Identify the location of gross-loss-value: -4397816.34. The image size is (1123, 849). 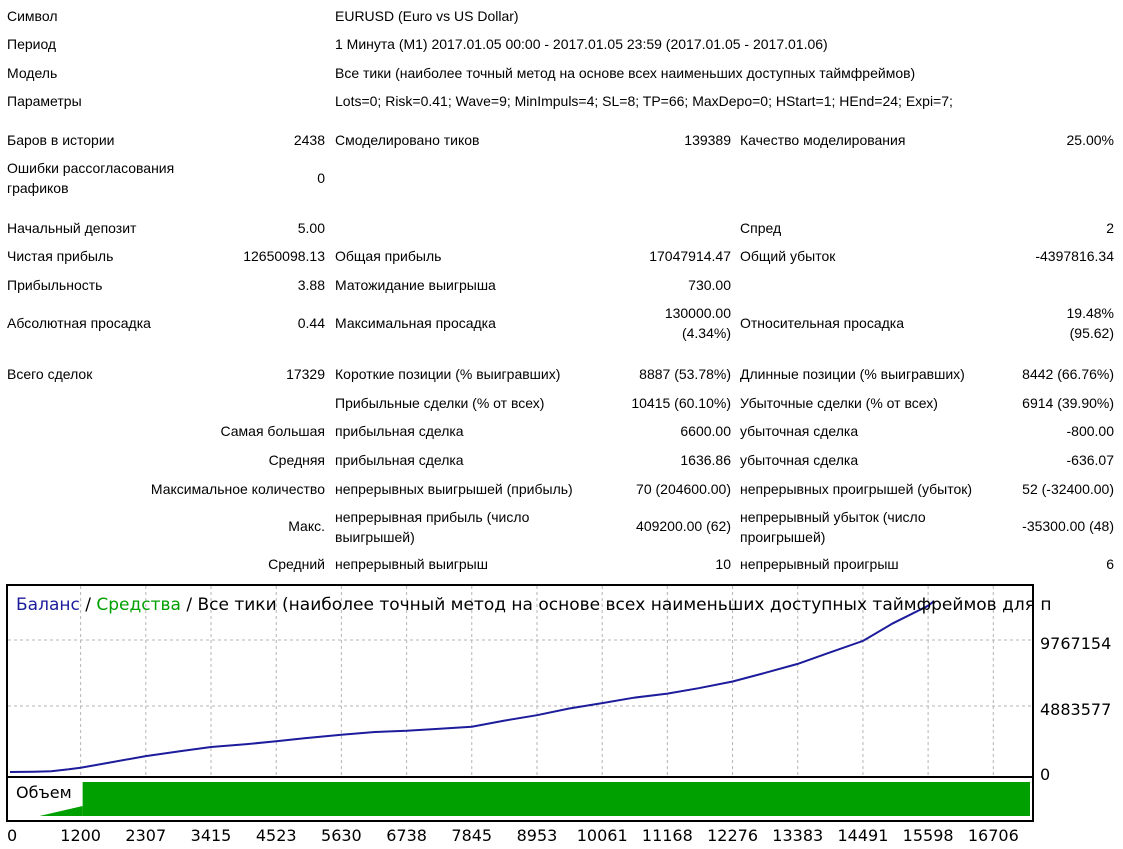
(1074, 256).